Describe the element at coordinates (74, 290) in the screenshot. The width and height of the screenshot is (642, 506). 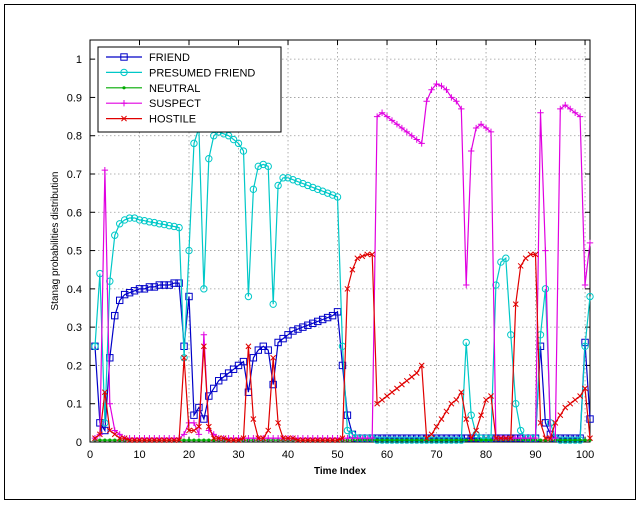
I see `y-tick-label: 0.4` at that location.